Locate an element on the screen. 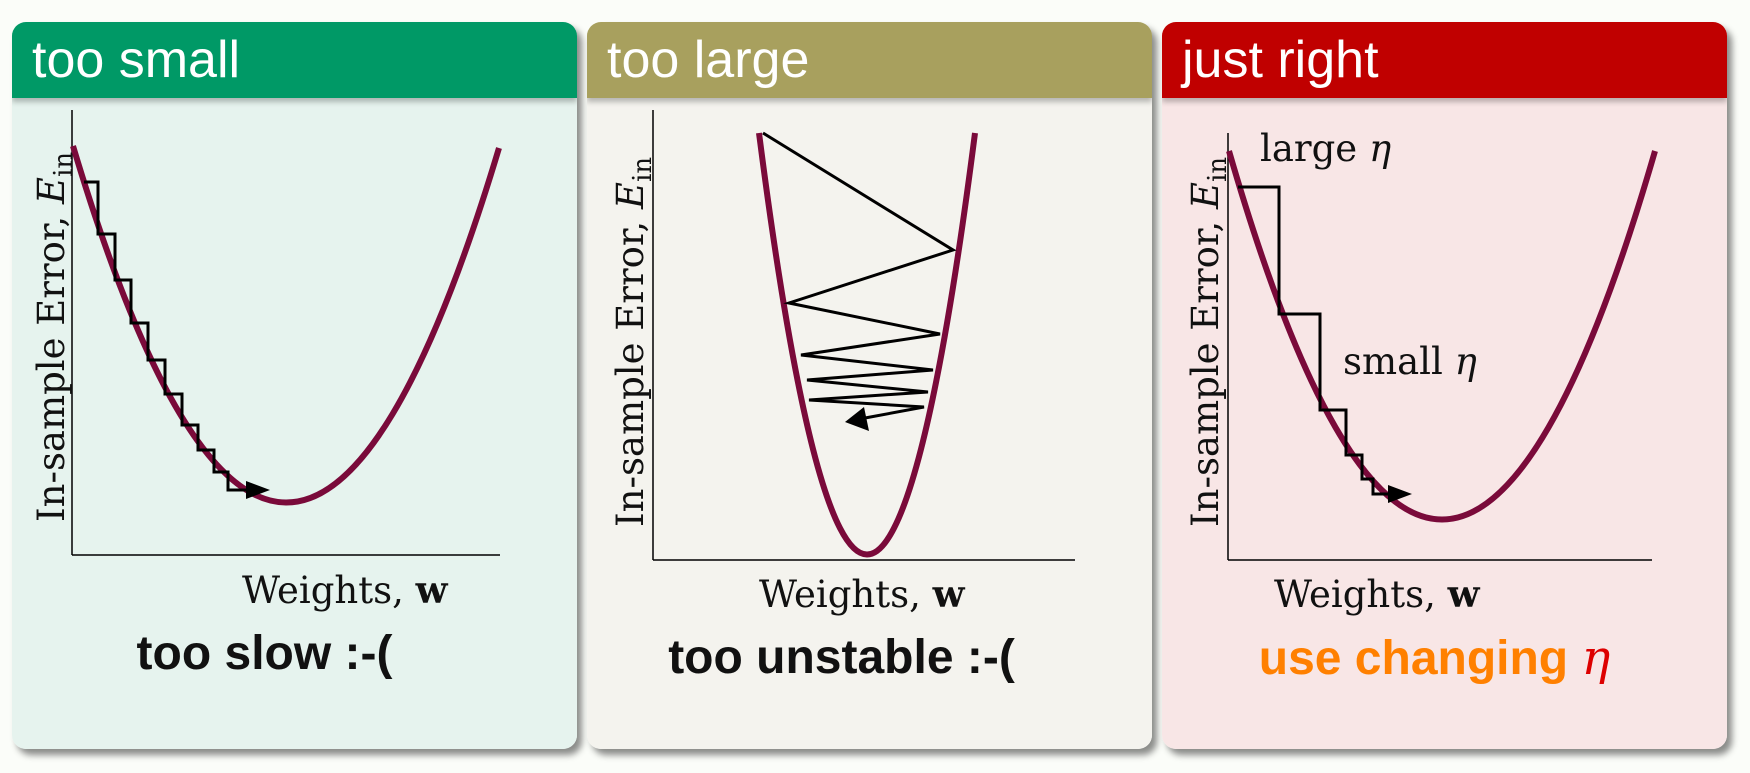 This screenshot has height=773, width=1750. panel-title: too small is located at coordinates (294, 60).